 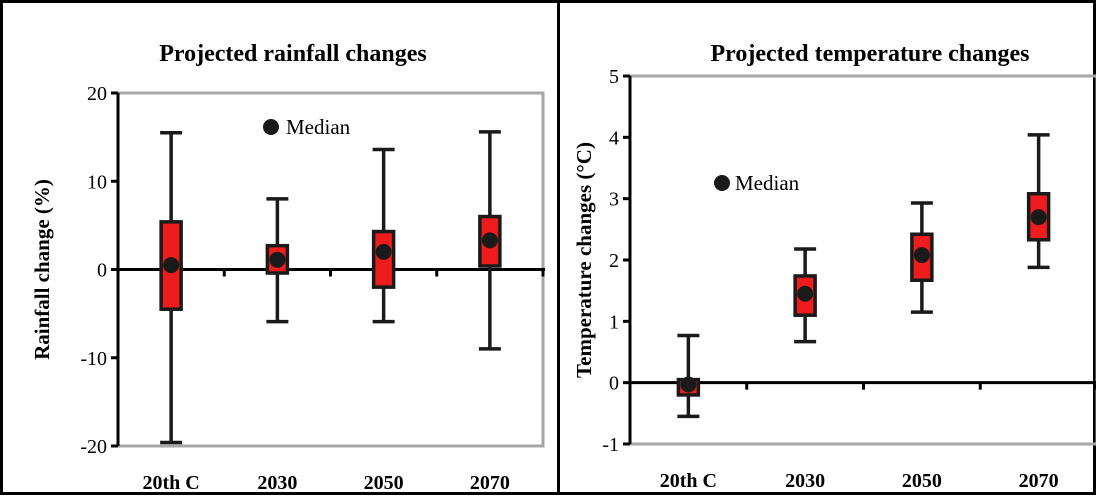 I want to click on y-axis-label: Rainfall change (%), so click(x=42, y=269).